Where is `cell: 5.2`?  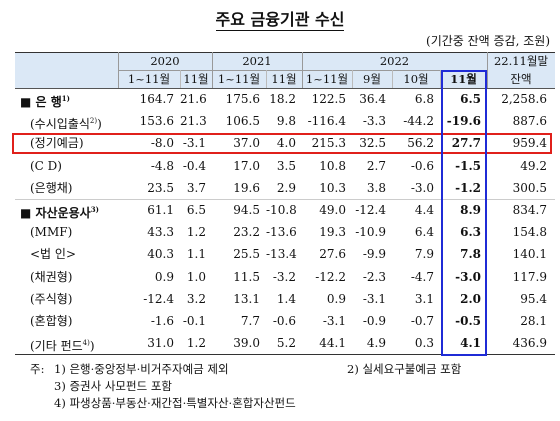
cell: 5.2 is located at coordinates (286, 343).